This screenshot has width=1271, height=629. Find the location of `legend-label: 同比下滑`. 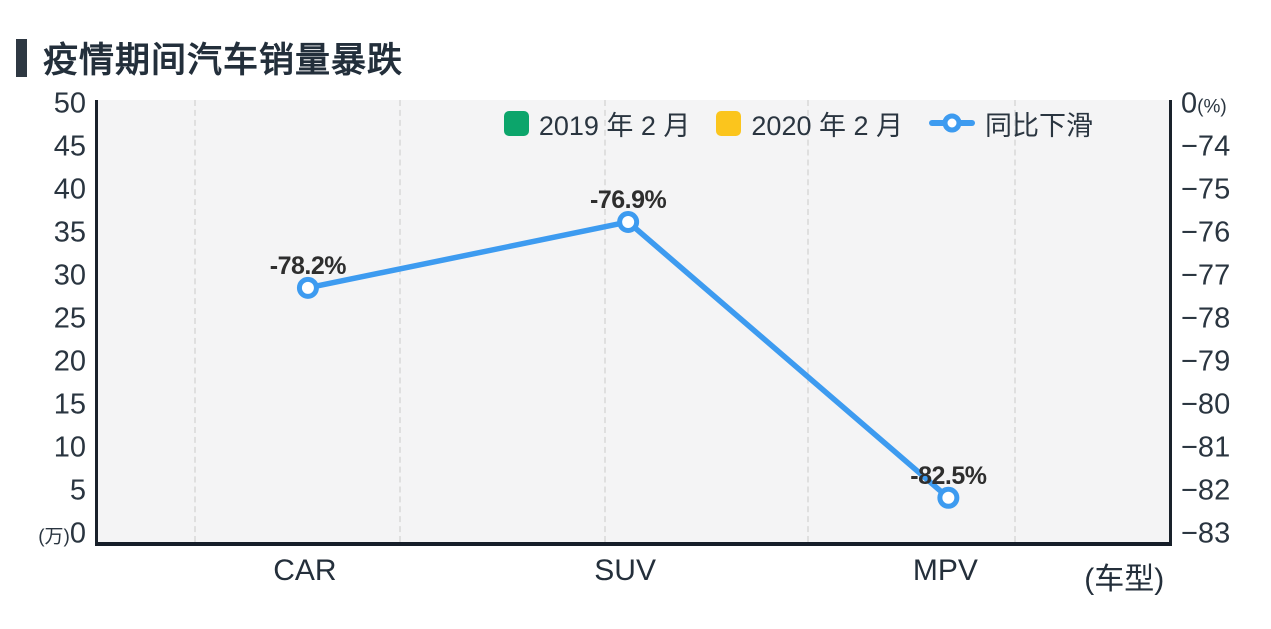

legend-label: 同比下滑 is located at coordinates (1039, 125).